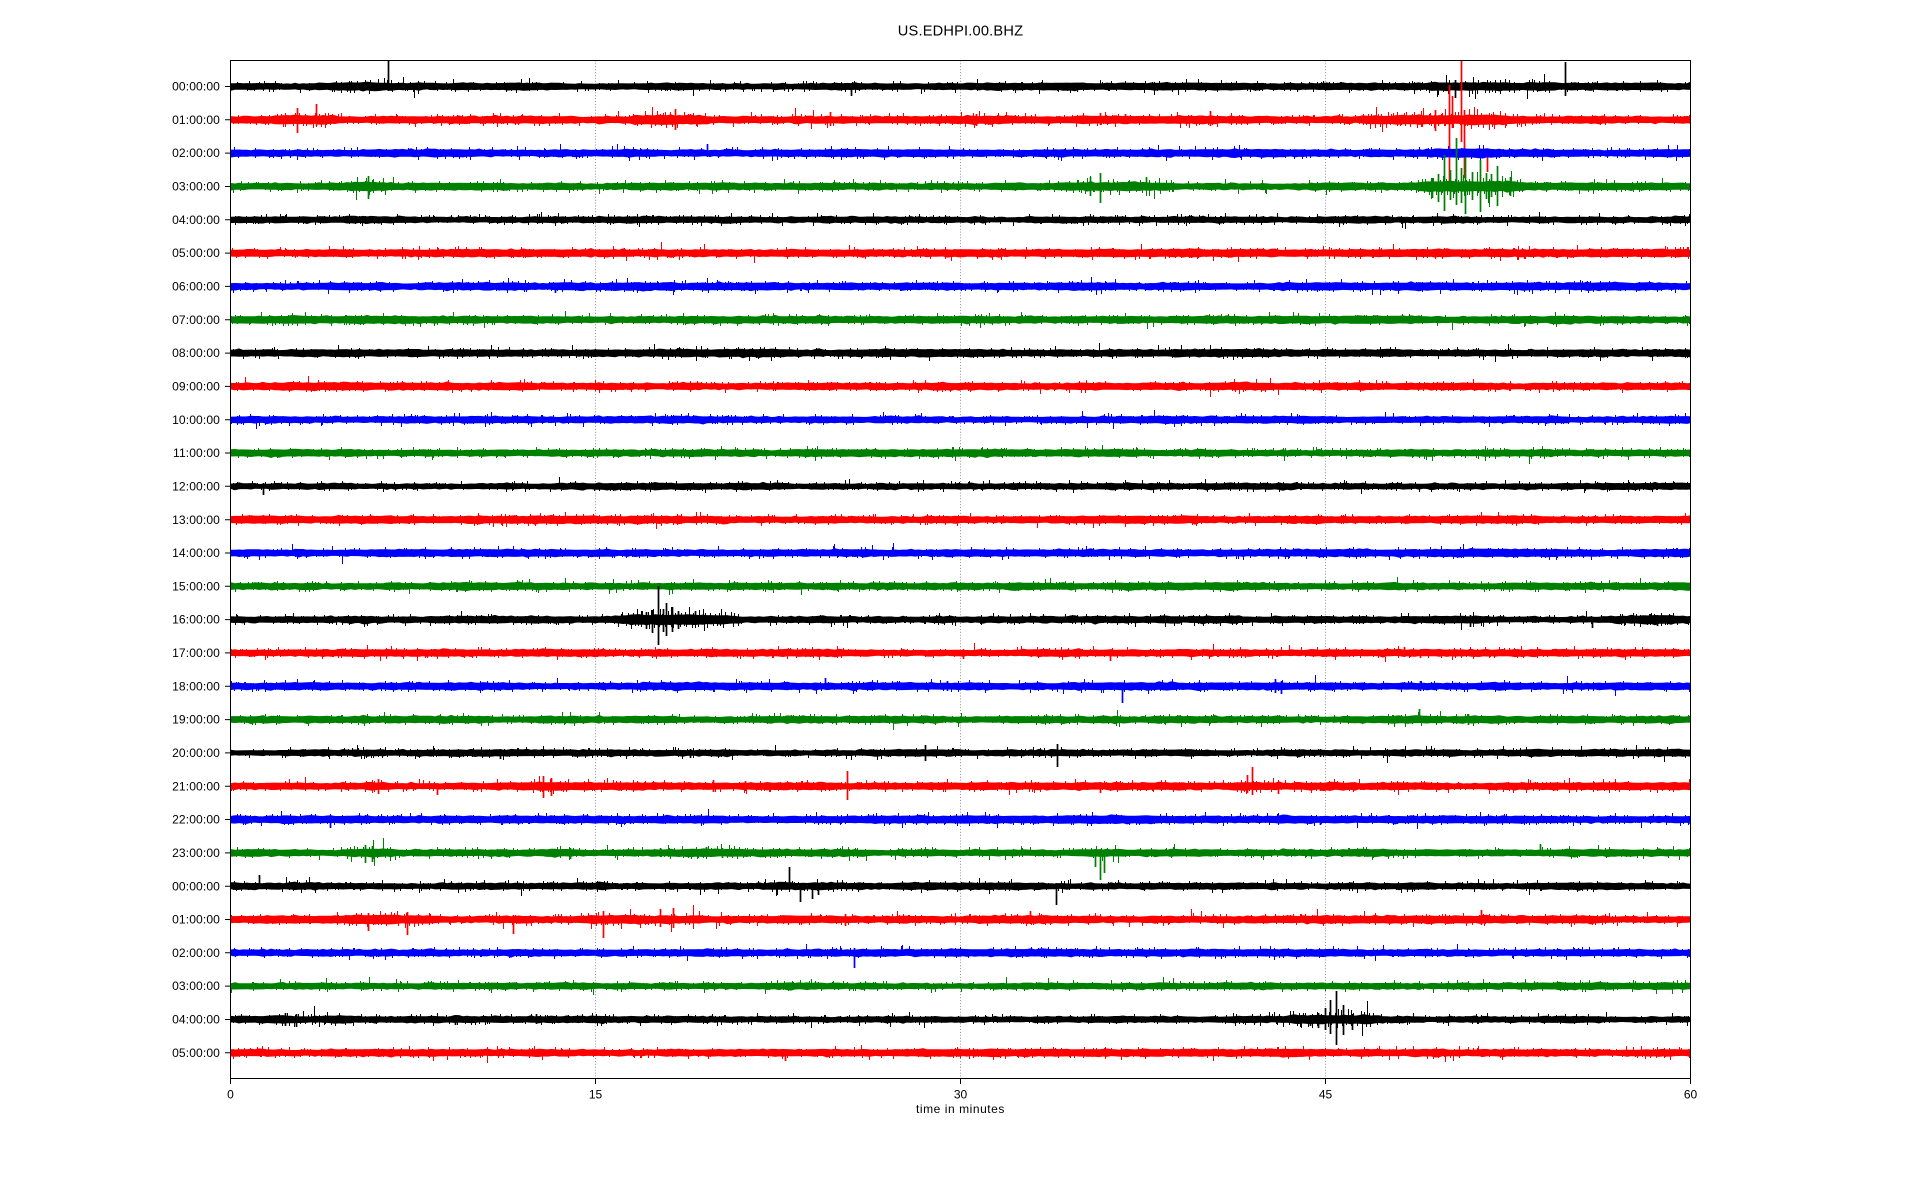 The image size is (1920, 1200). Describe the element at coordinates (196, 753) in the screenshot. I see `svg-text: 20:00:00` at that location.